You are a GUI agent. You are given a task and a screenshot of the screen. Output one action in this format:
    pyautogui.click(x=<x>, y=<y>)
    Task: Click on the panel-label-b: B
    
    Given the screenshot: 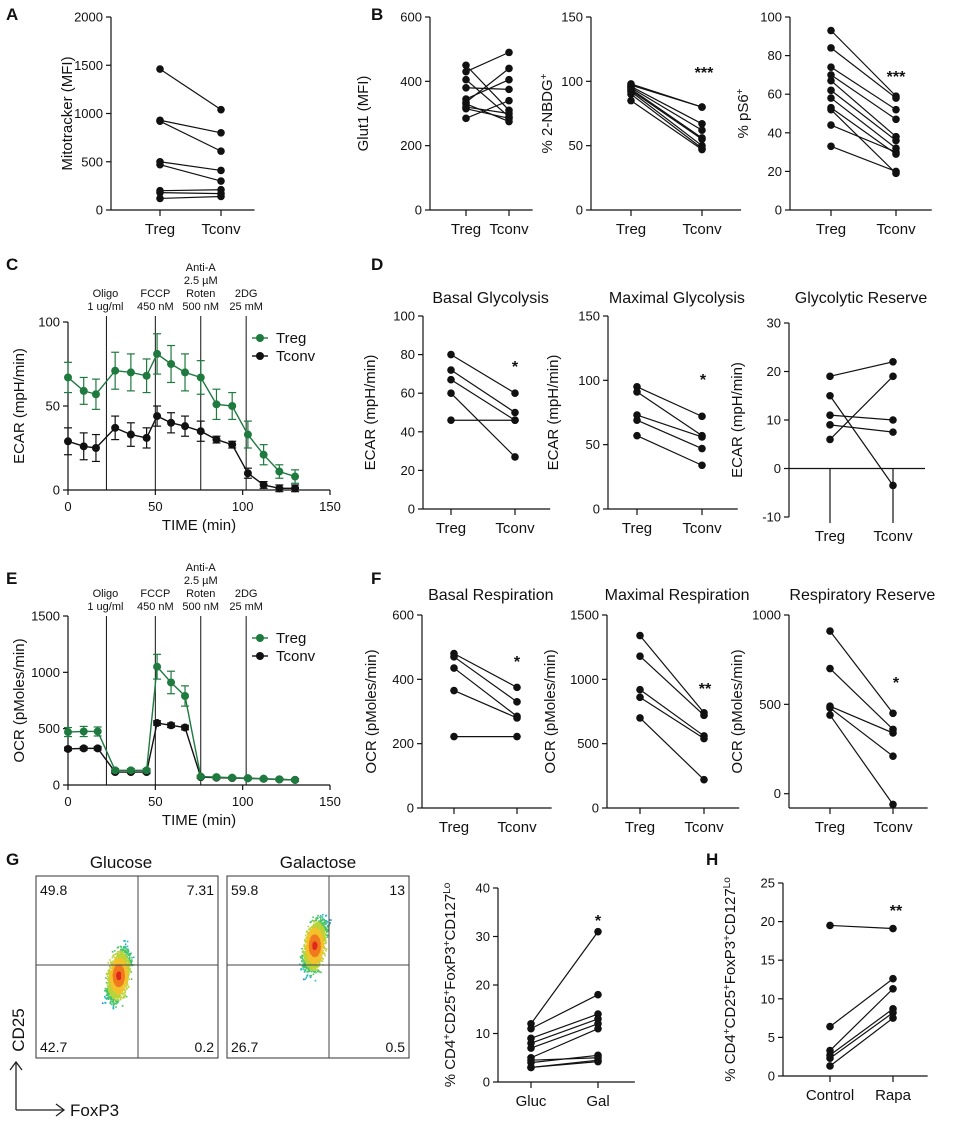 What is the action you would take?
    pyautogui.click(x=377, y=14)
    